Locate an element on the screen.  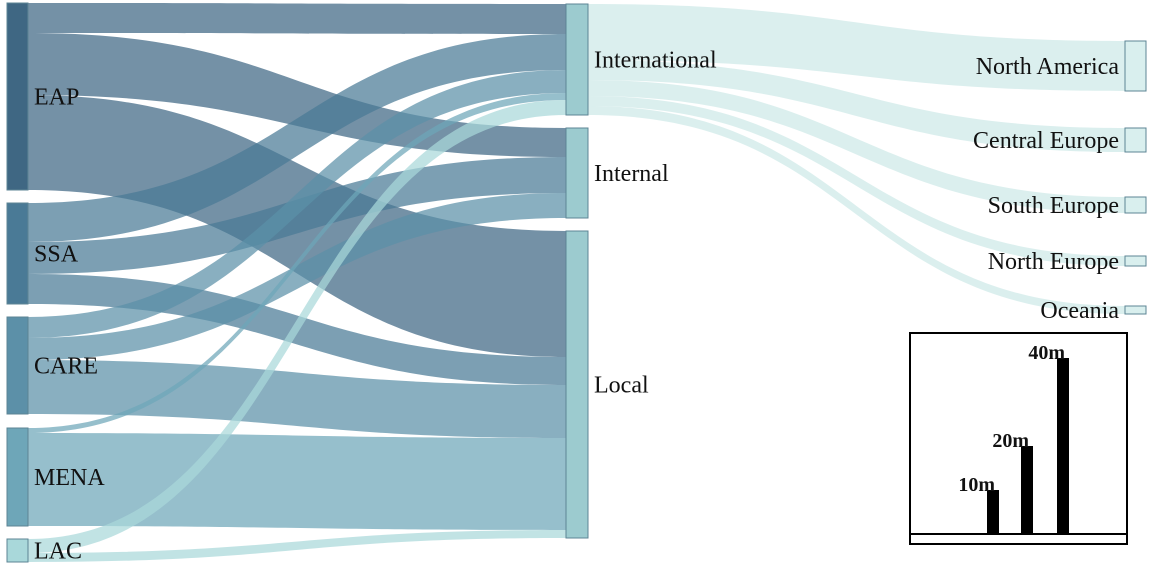
label-mena: MENA is located at coordinates (69, 478).